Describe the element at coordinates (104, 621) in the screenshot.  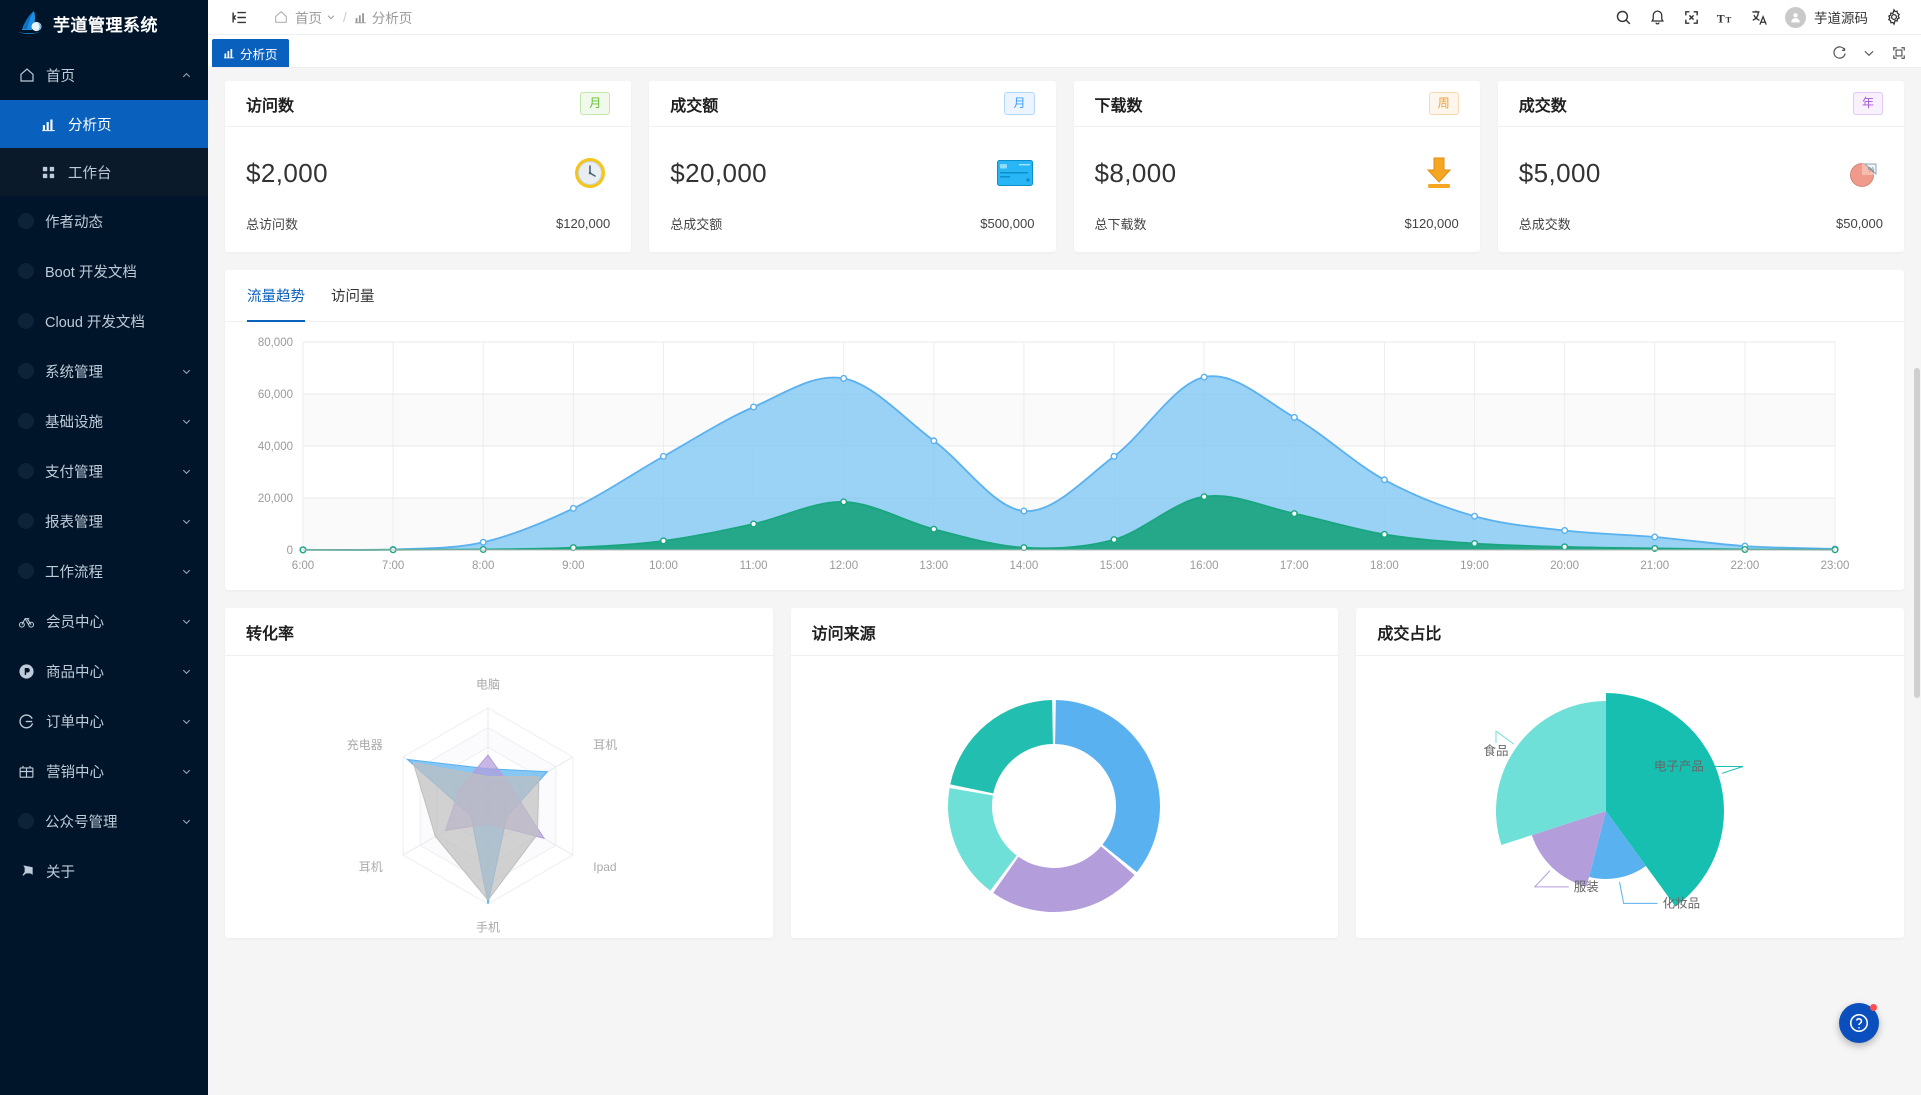
I see `sidebar-item-member: 会员中心` at that location.